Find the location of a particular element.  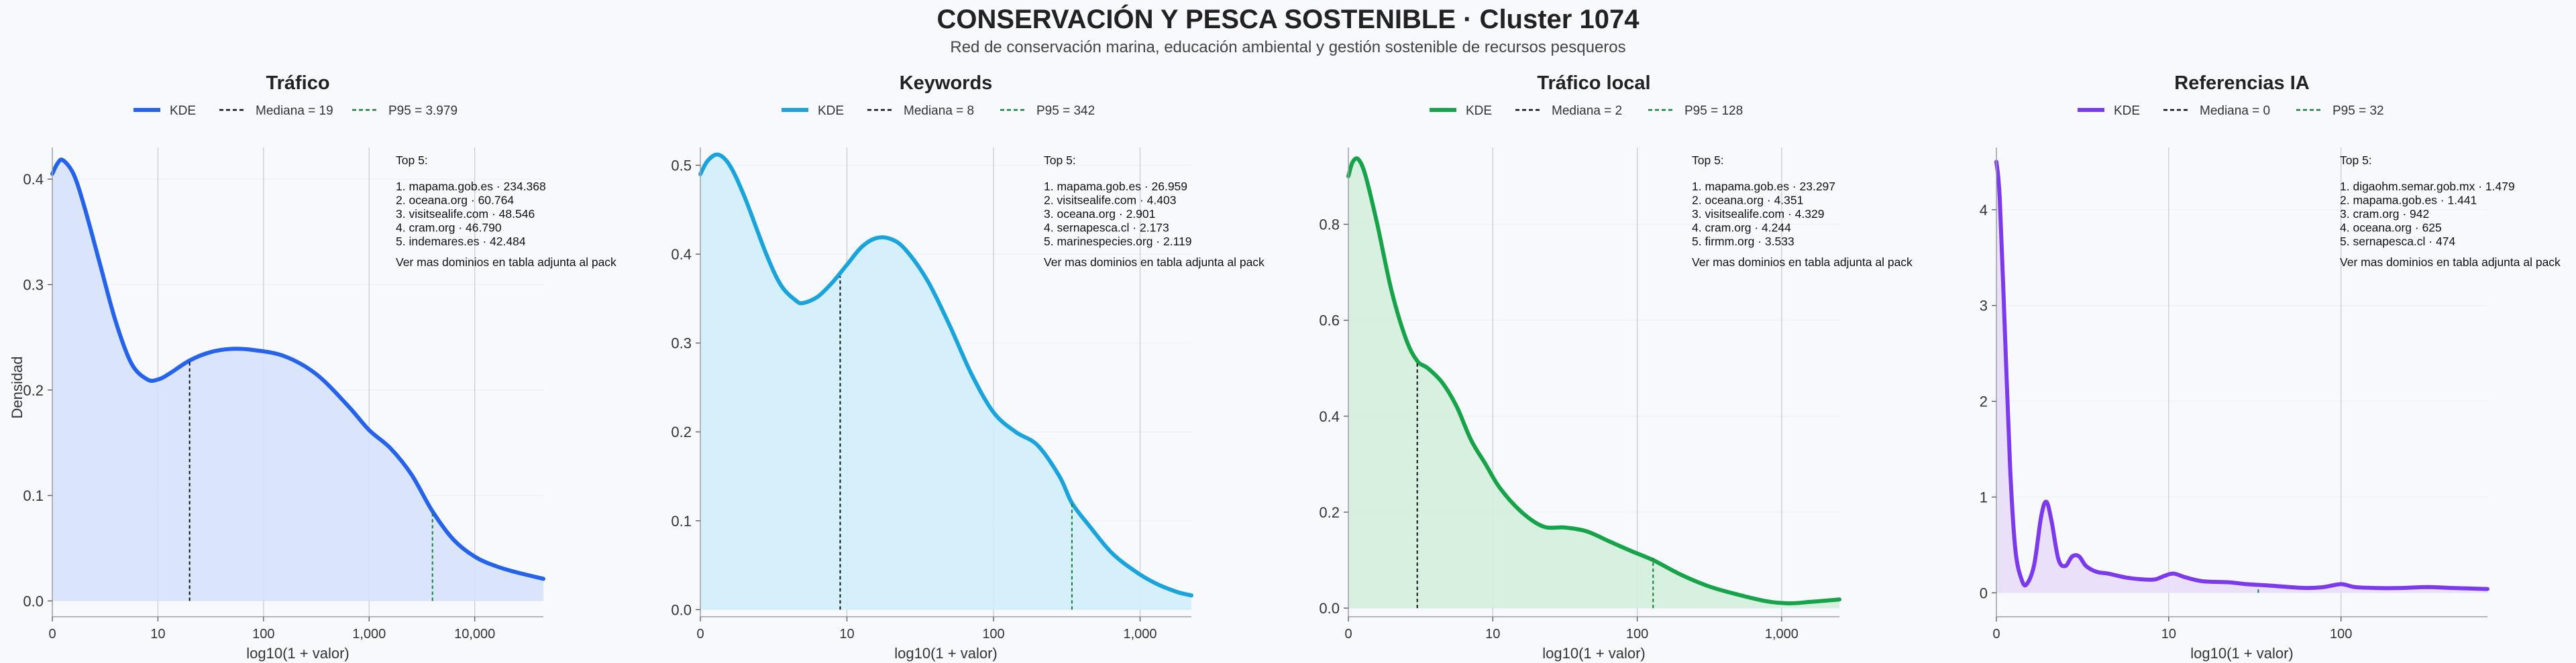

legend-median-label: Mediana = 8 is located at coordinates (939, 111).